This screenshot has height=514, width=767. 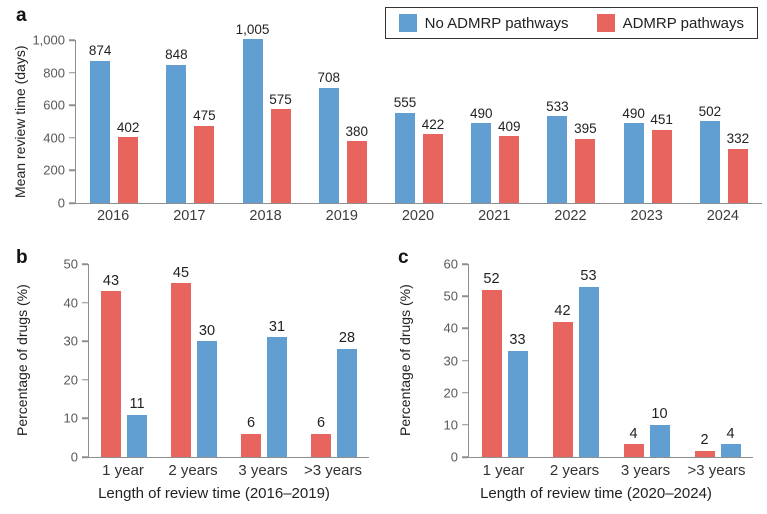 I want to click on bar-column: 33, so click(x=517, y=360).